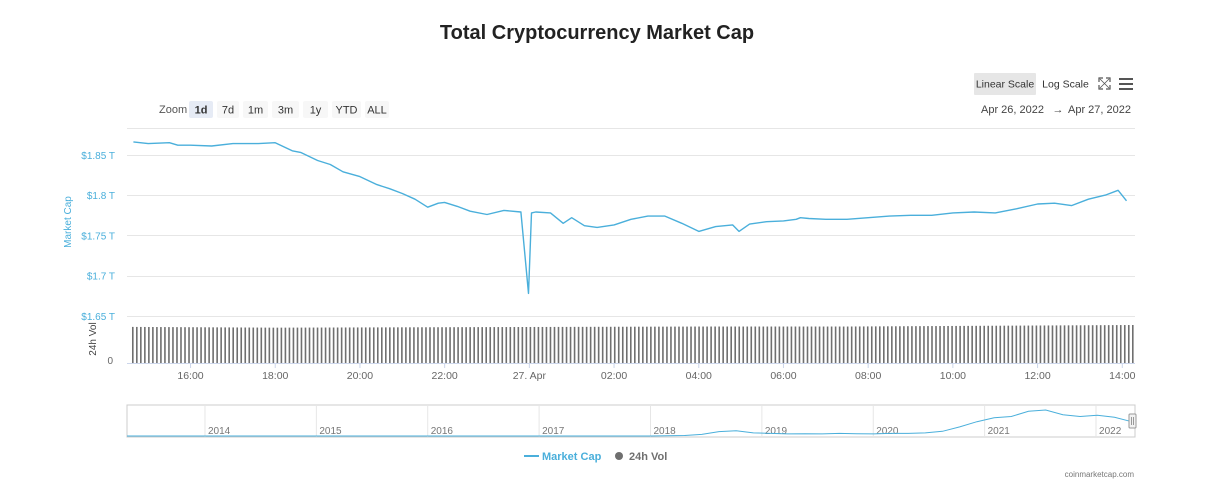 The width and height of the screenshot is (1206, 494). Describe the element at coordinates (1132, 421) in the screenshot. I see `navigator-handle` at that location.